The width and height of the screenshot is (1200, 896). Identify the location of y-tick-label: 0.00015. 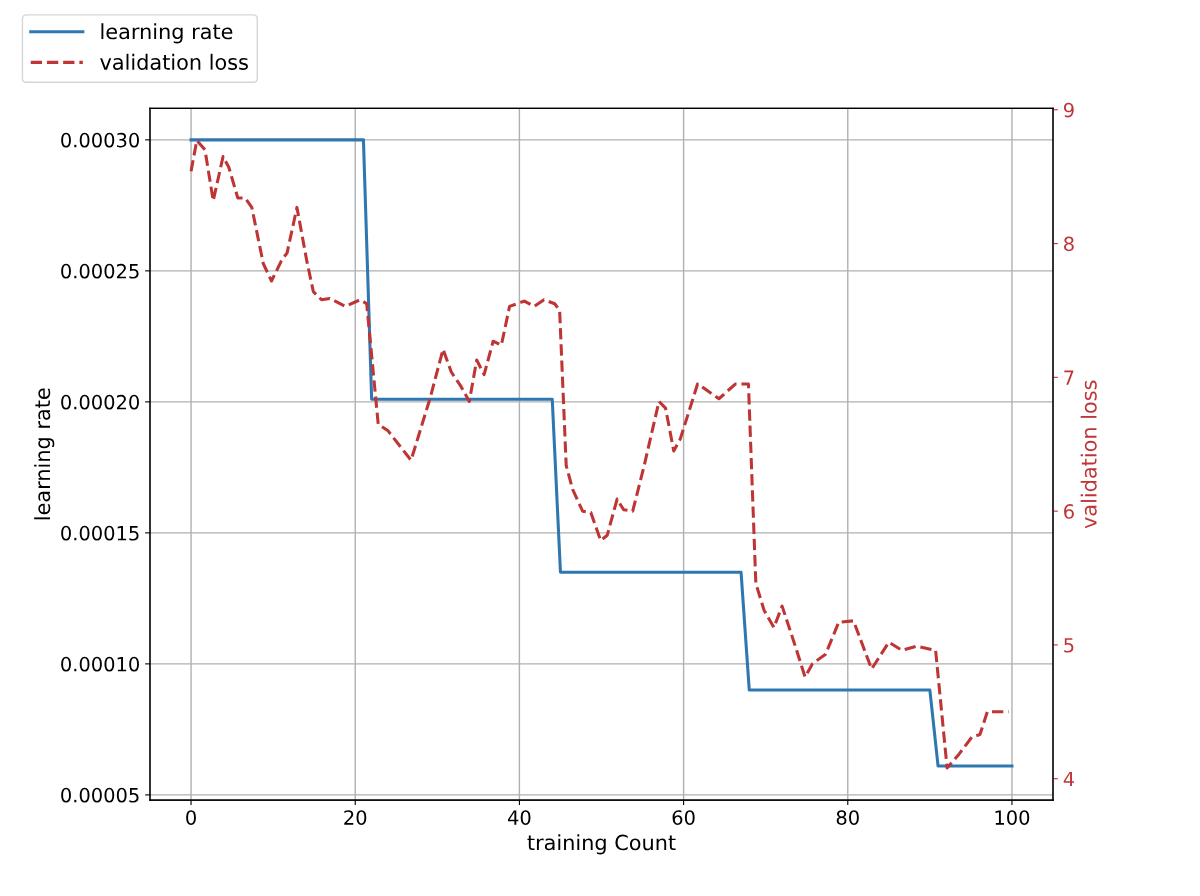
(100, 533).